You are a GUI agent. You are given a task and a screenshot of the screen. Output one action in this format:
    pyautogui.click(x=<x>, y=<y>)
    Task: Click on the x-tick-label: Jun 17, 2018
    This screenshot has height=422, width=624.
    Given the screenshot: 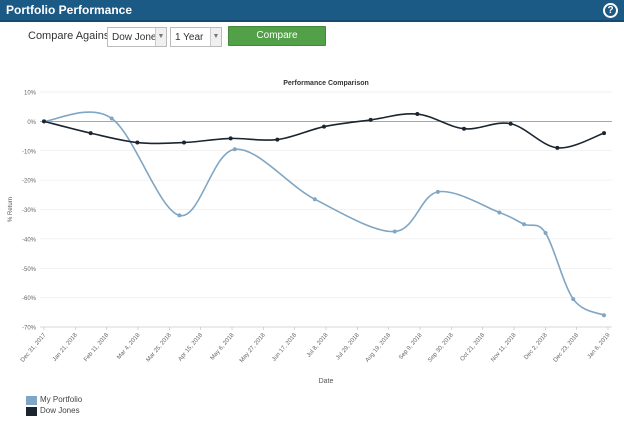 What is the action you would take?
    pyautogui.click(x=284, y=347)
    